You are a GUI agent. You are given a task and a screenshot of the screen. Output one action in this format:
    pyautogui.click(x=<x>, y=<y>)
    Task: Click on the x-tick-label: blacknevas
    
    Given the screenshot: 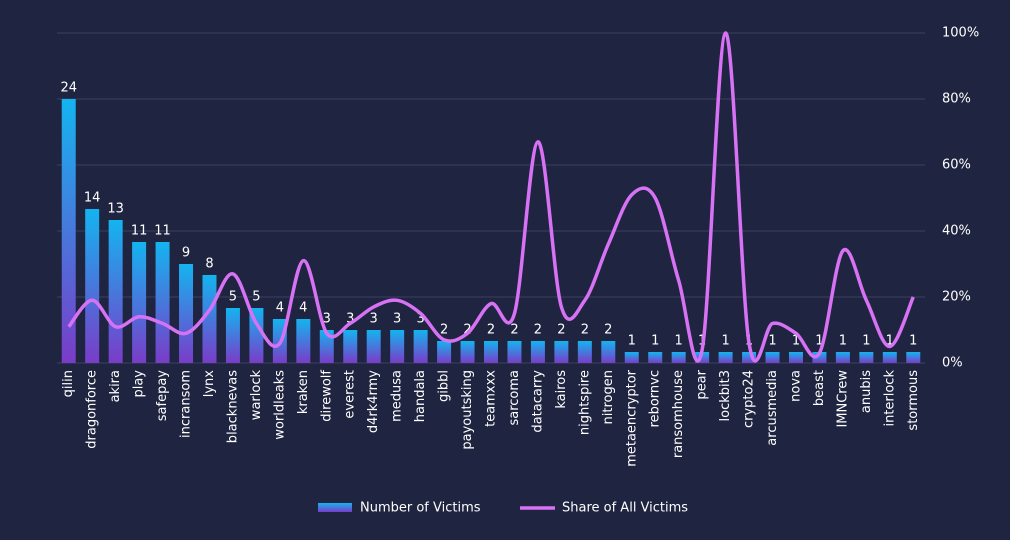 What is the action you would take?
    pyautogui.click(x=232, y=406)
    